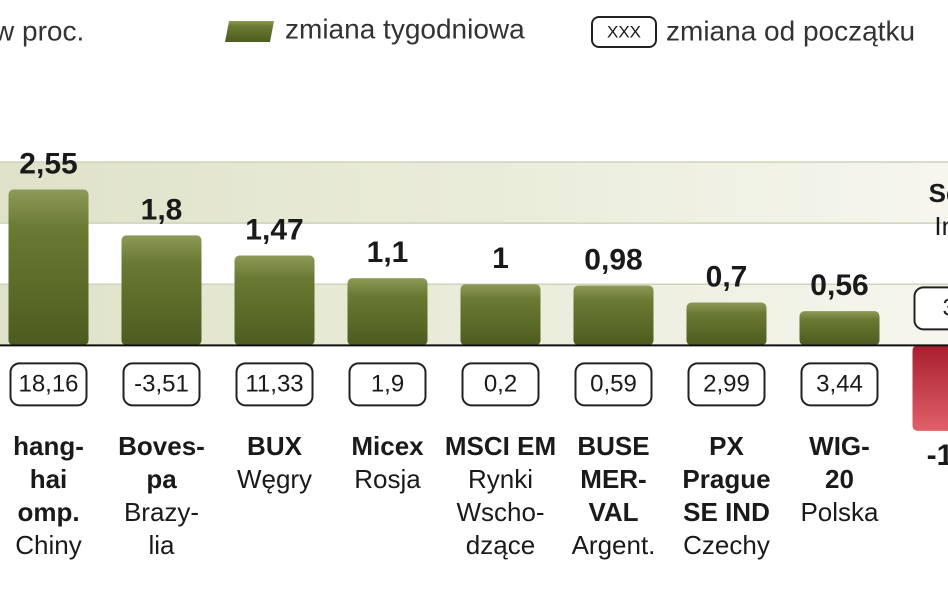 This screenshot has width=948, height=593. Describe the element at coordinates (388, 252) in the screenshot. I see `value-label: 1,1` at that location.